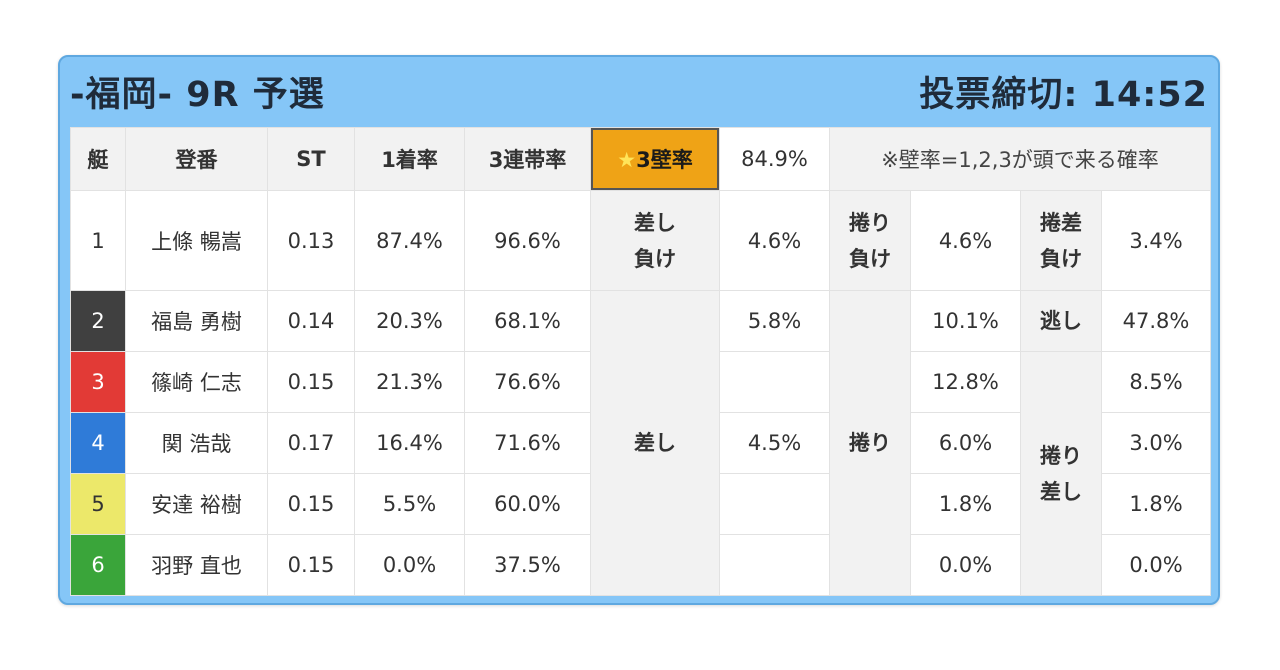 This screenshot has width=1280, height=670. Describe the element at coordinates (196, 443) in the screenshot. I see `racer-name: 関 浩哉` at that location.